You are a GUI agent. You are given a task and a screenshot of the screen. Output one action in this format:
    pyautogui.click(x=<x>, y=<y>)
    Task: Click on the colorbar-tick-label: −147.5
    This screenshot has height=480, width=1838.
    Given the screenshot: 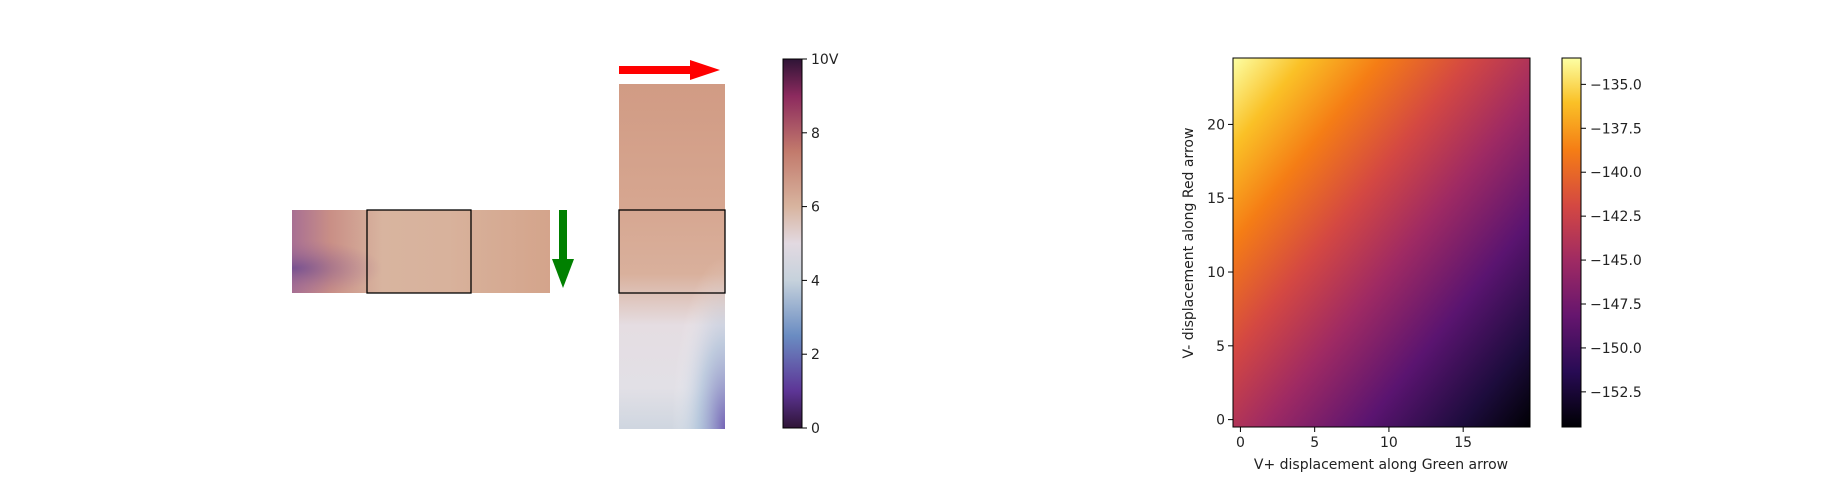 What is the action you would take?
    pyautogui.click(x=1616, y=305)
    